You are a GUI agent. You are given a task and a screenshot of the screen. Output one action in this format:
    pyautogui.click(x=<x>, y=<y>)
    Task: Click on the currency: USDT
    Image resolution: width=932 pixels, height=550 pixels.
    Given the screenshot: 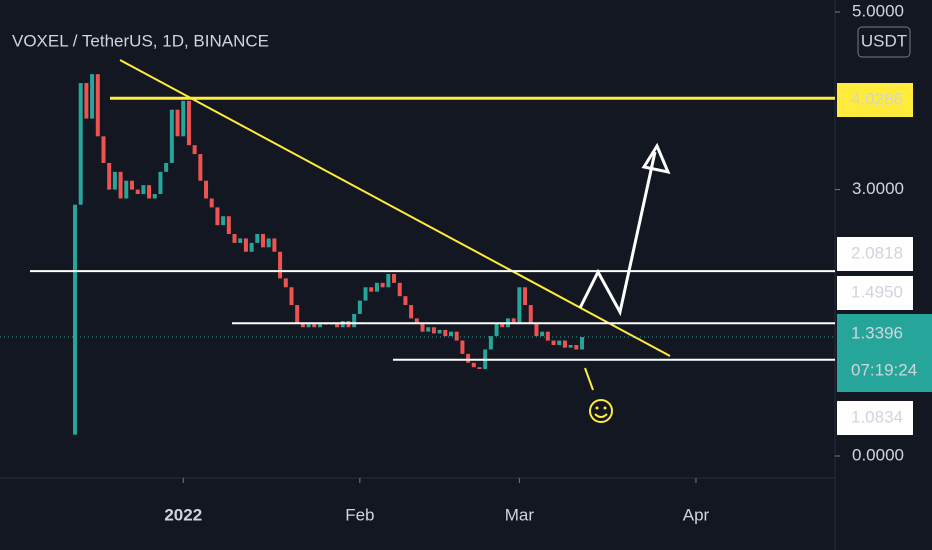 What is the action you would take?
    pyautogui.click(x=884, y=40)
    